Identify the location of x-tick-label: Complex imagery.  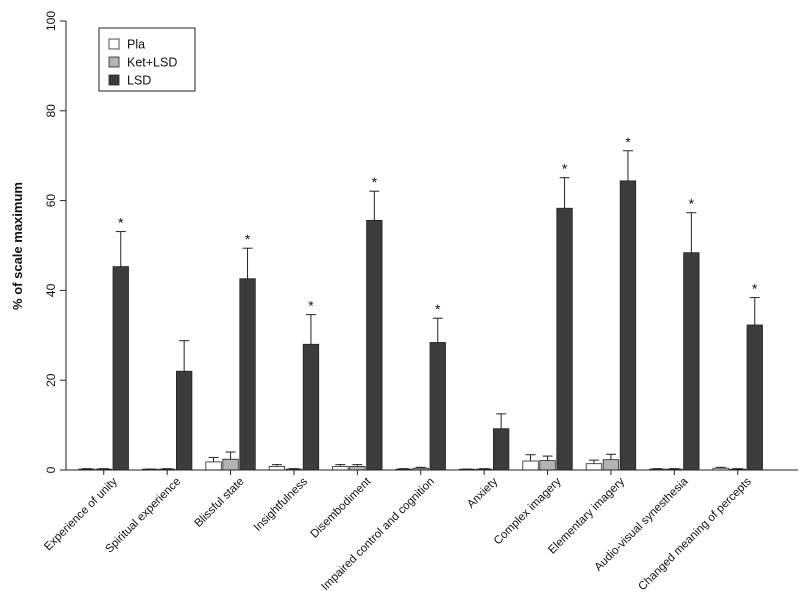
(528, 511).